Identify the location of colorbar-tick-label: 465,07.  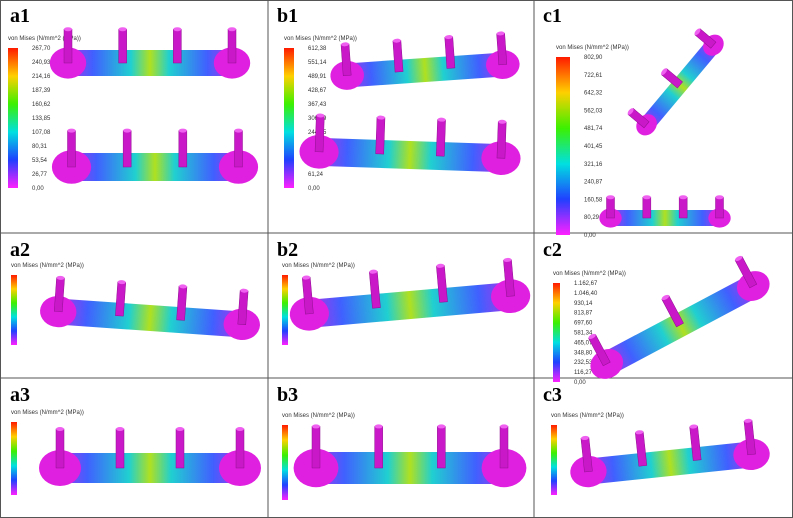
(583, 343).